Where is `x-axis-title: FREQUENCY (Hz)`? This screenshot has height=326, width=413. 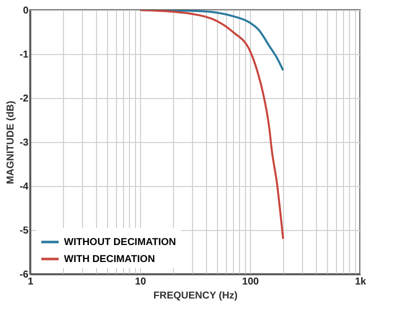
x-axis-title: FREQUENCY (Hz) is located at coordinates (195, 296).